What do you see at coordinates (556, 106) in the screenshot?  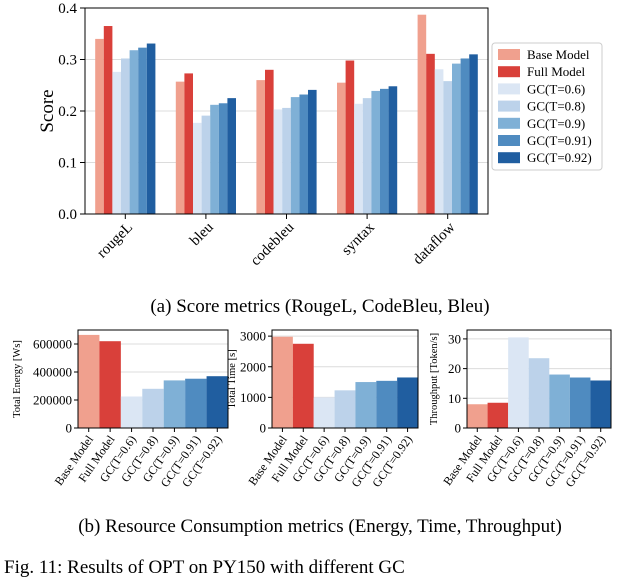 I see `legend-label: GC(T=0.8)` at bounding box center [556, 106].